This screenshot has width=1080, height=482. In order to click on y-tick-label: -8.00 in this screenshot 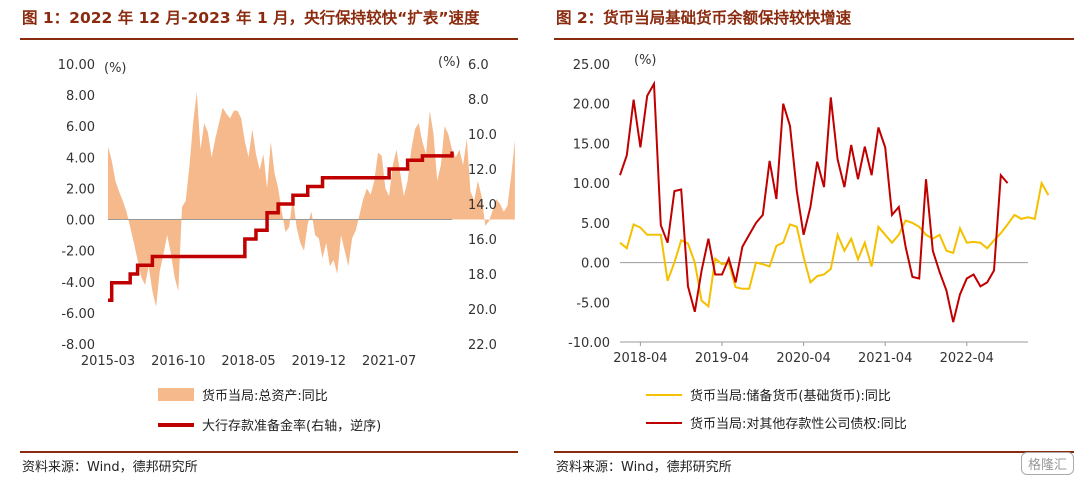, I will do `click(78, 345)`.